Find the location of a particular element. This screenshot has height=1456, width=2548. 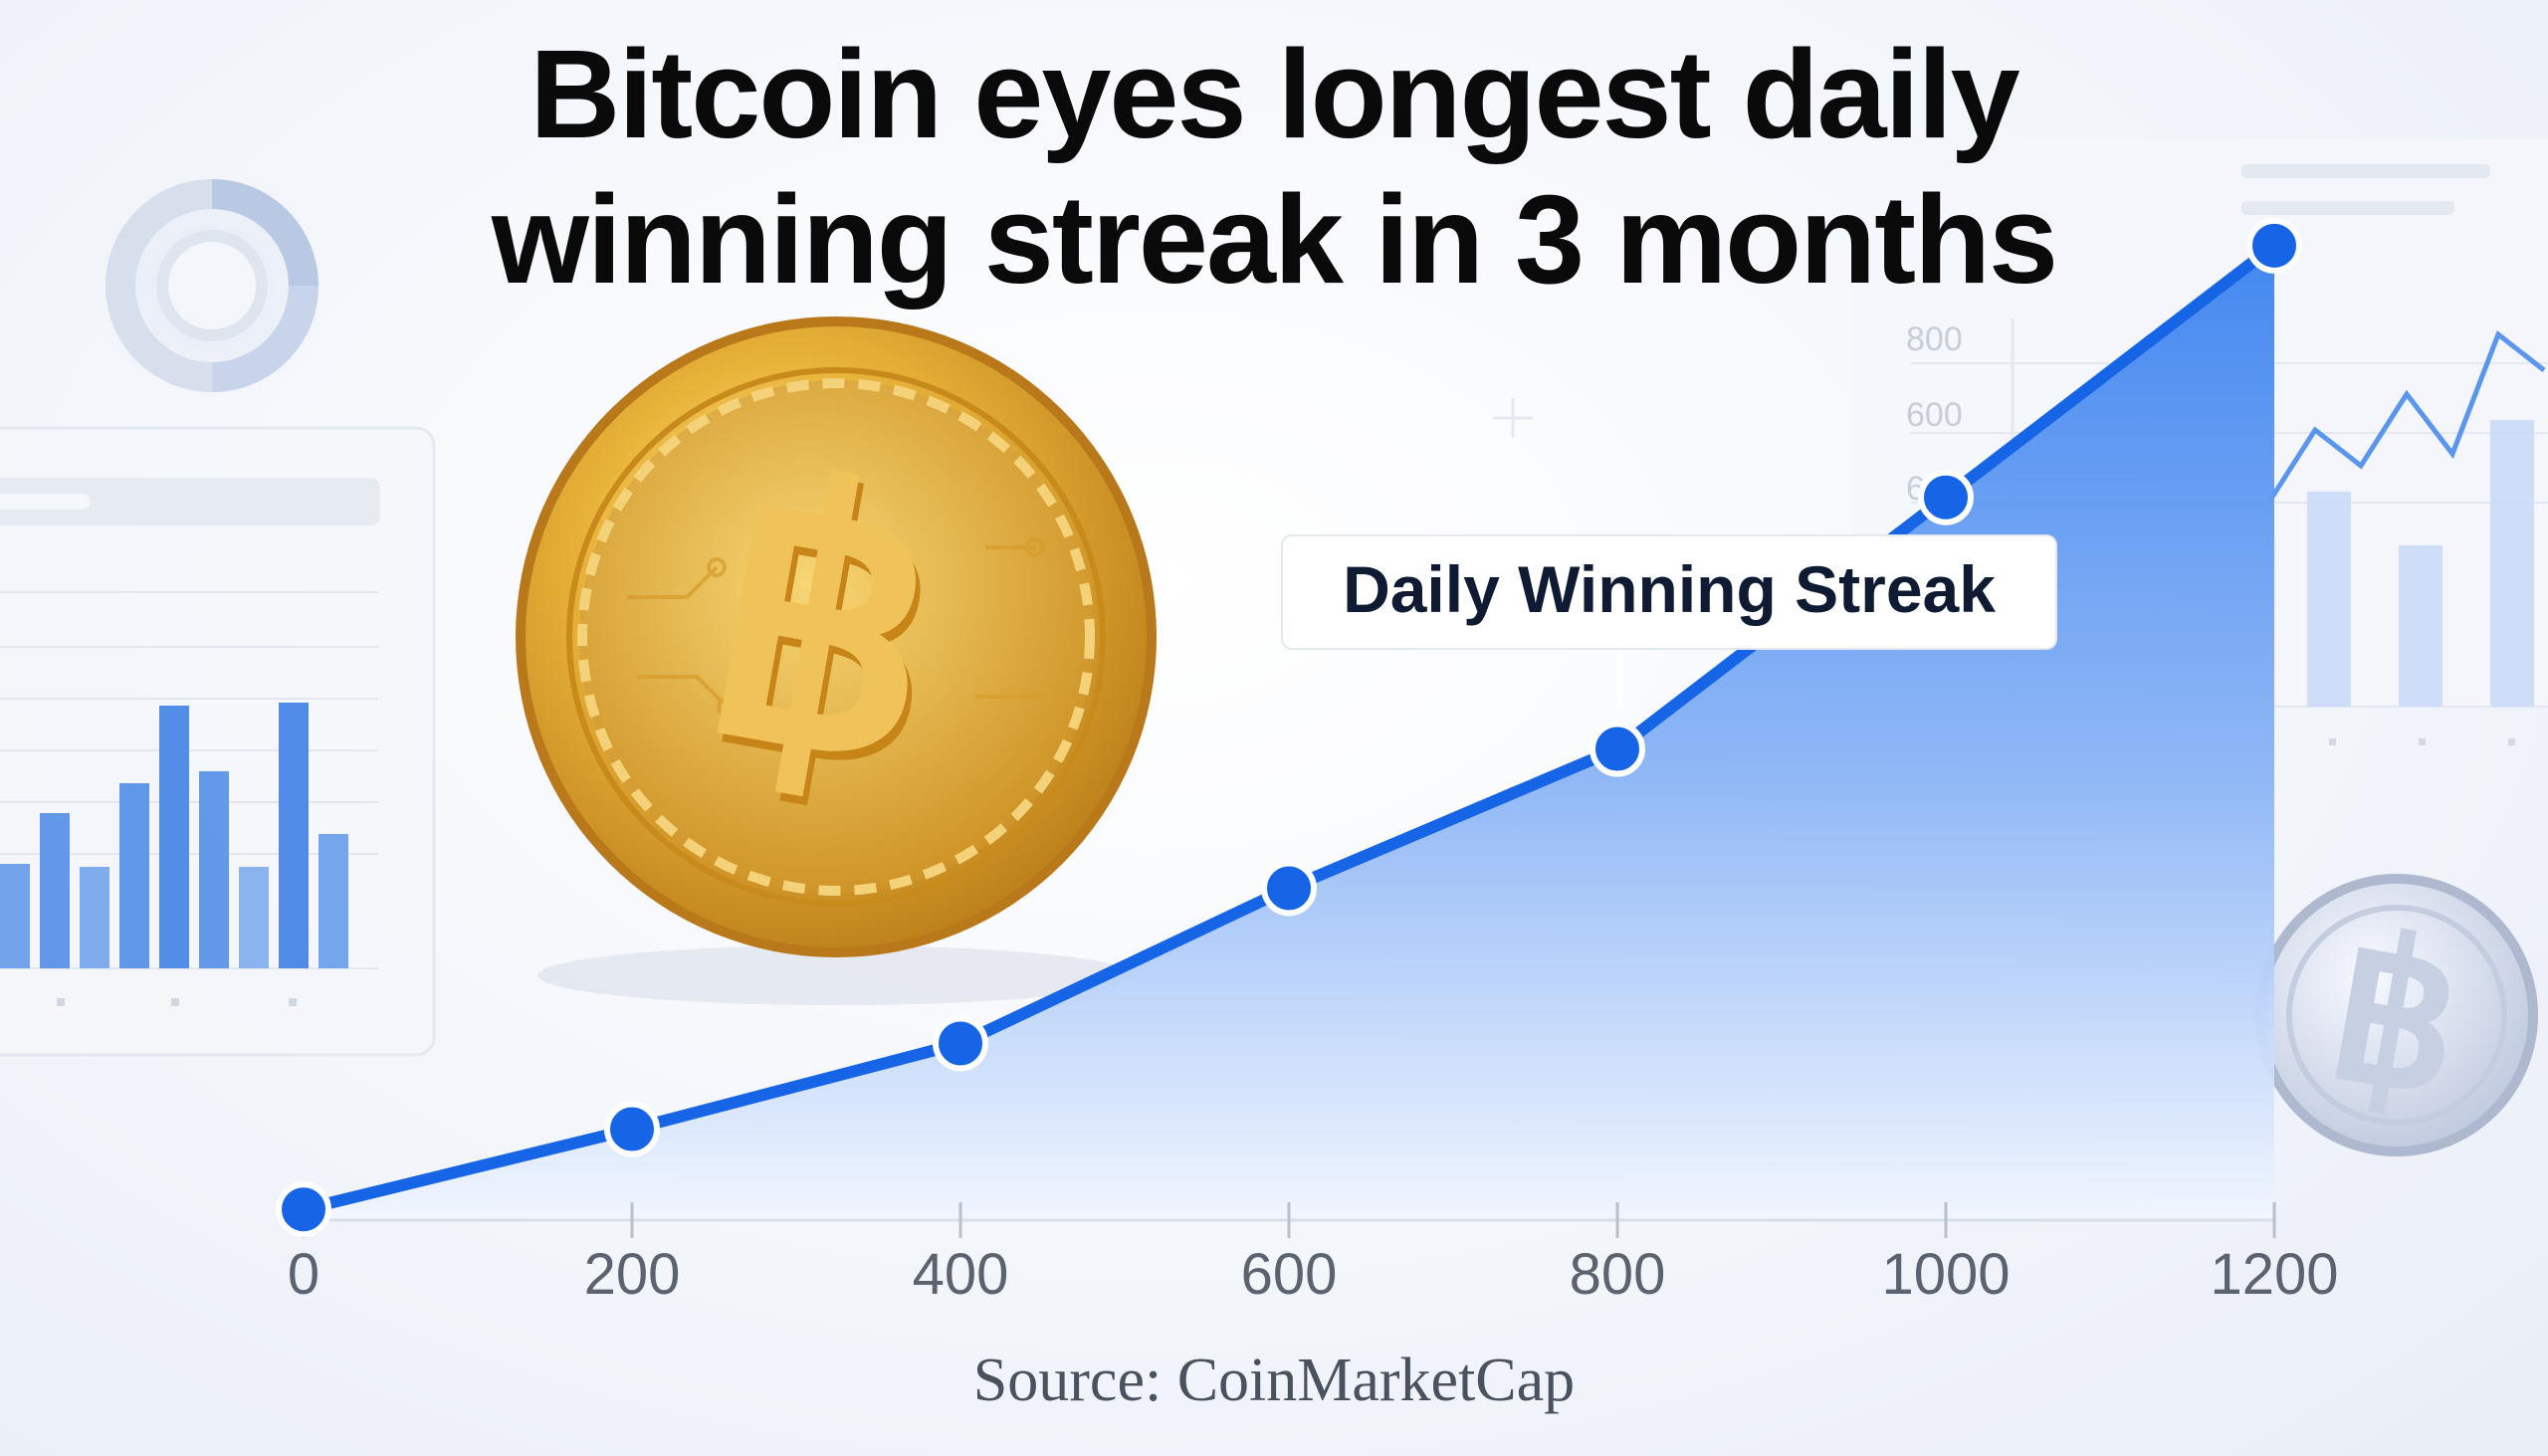

title-line-1: Bitcoin eyes longest daily is located at coordinates (1274, 94).